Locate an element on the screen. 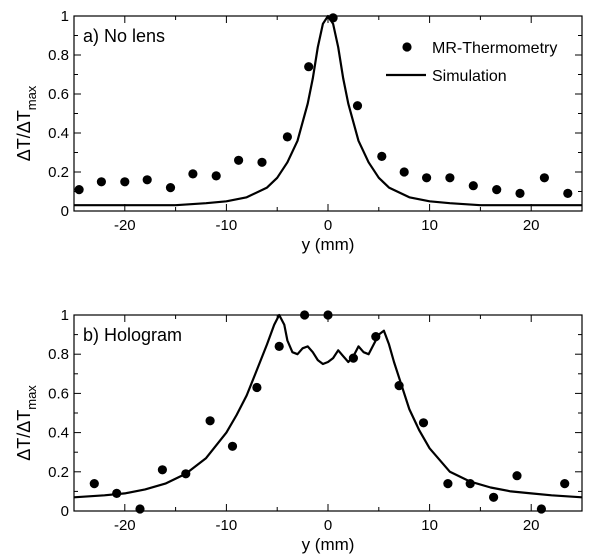  legend: MR-Thermometry Simulation is located at coordinates (471, 62).